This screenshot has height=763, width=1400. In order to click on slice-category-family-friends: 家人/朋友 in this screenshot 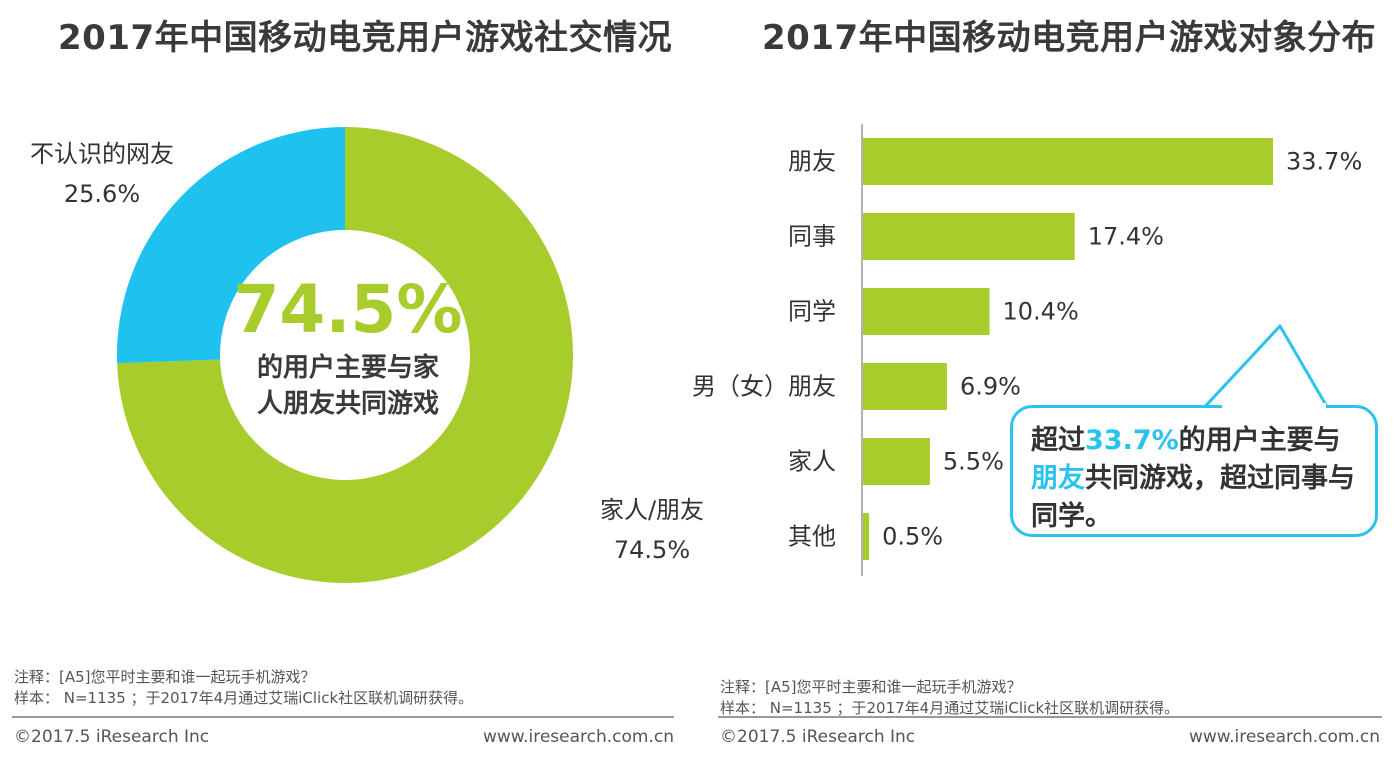, I will do `click(652, 510)`.